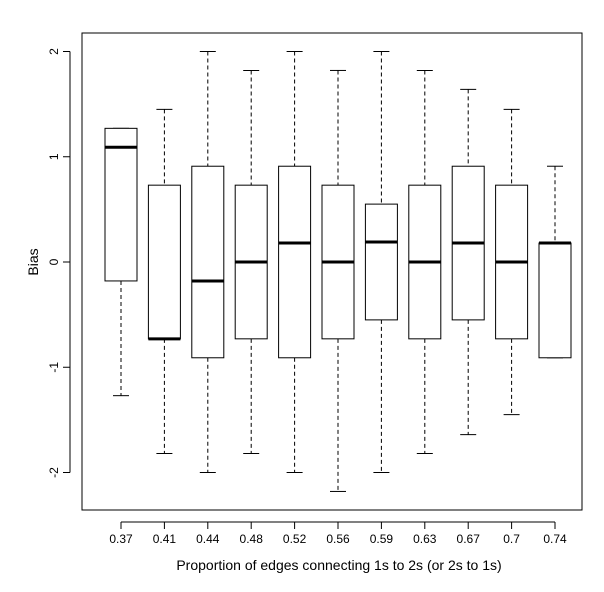 The image size is (604, 592). What do you see at coordinates (252, 539) in the screenshot?
I see `x-tick-label: 0.48` at bounding box center [252, 539].